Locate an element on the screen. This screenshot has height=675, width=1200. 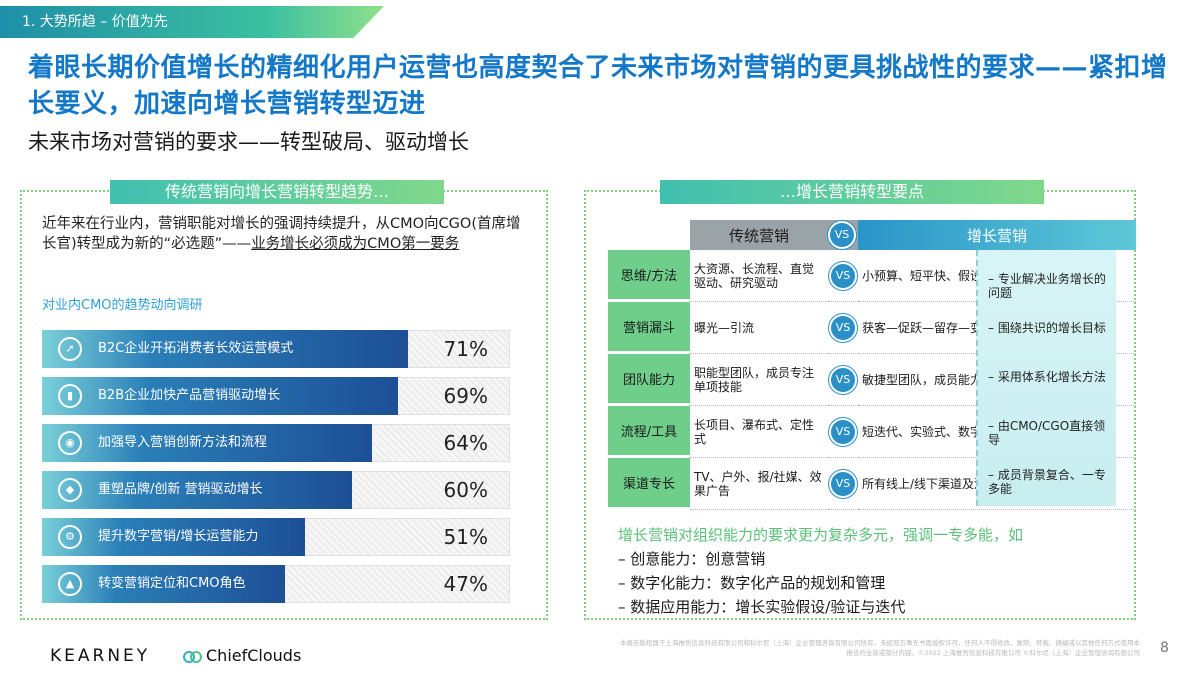
growth-panel-title: …增长营销转型要点 is located at coordinates (852, 192).